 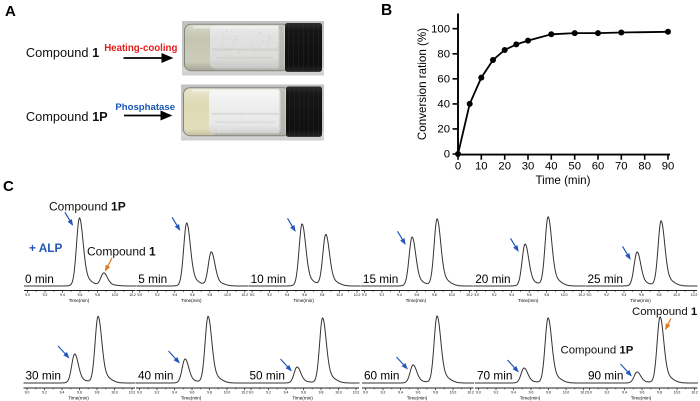 I want to click on svg-text: 15 min, so click(x=380, y=279).